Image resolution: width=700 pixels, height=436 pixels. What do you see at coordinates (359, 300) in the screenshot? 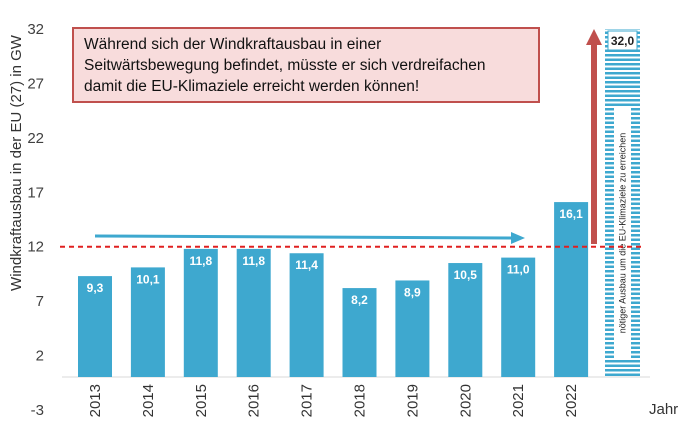
I see `bar-value-label: 8,2` at bounding box center [359, 300].